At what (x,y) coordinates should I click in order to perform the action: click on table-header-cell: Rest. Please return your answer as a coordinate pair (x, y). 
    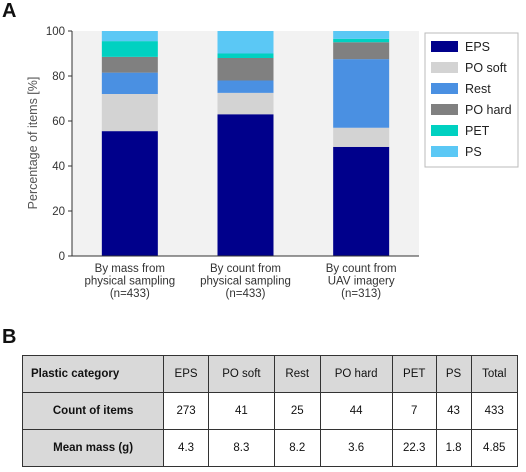
    Looking at the image, I should click on (297, 374).